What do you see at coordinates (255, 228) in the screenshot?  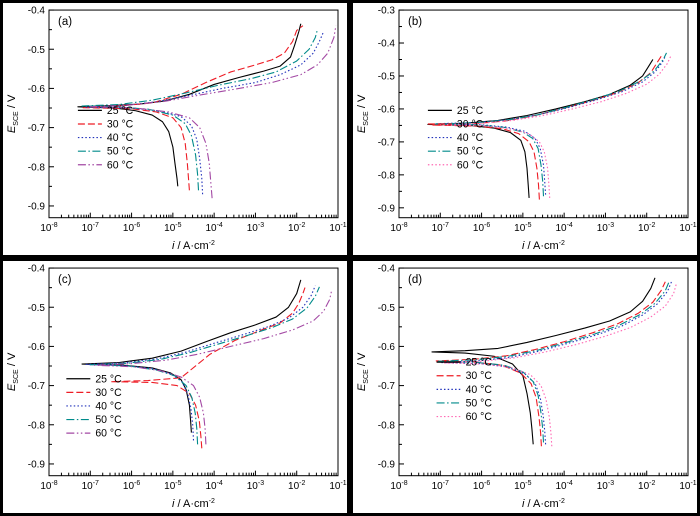 I see `x-tick-label: 10⁻³` at bounding box center [255, 228].